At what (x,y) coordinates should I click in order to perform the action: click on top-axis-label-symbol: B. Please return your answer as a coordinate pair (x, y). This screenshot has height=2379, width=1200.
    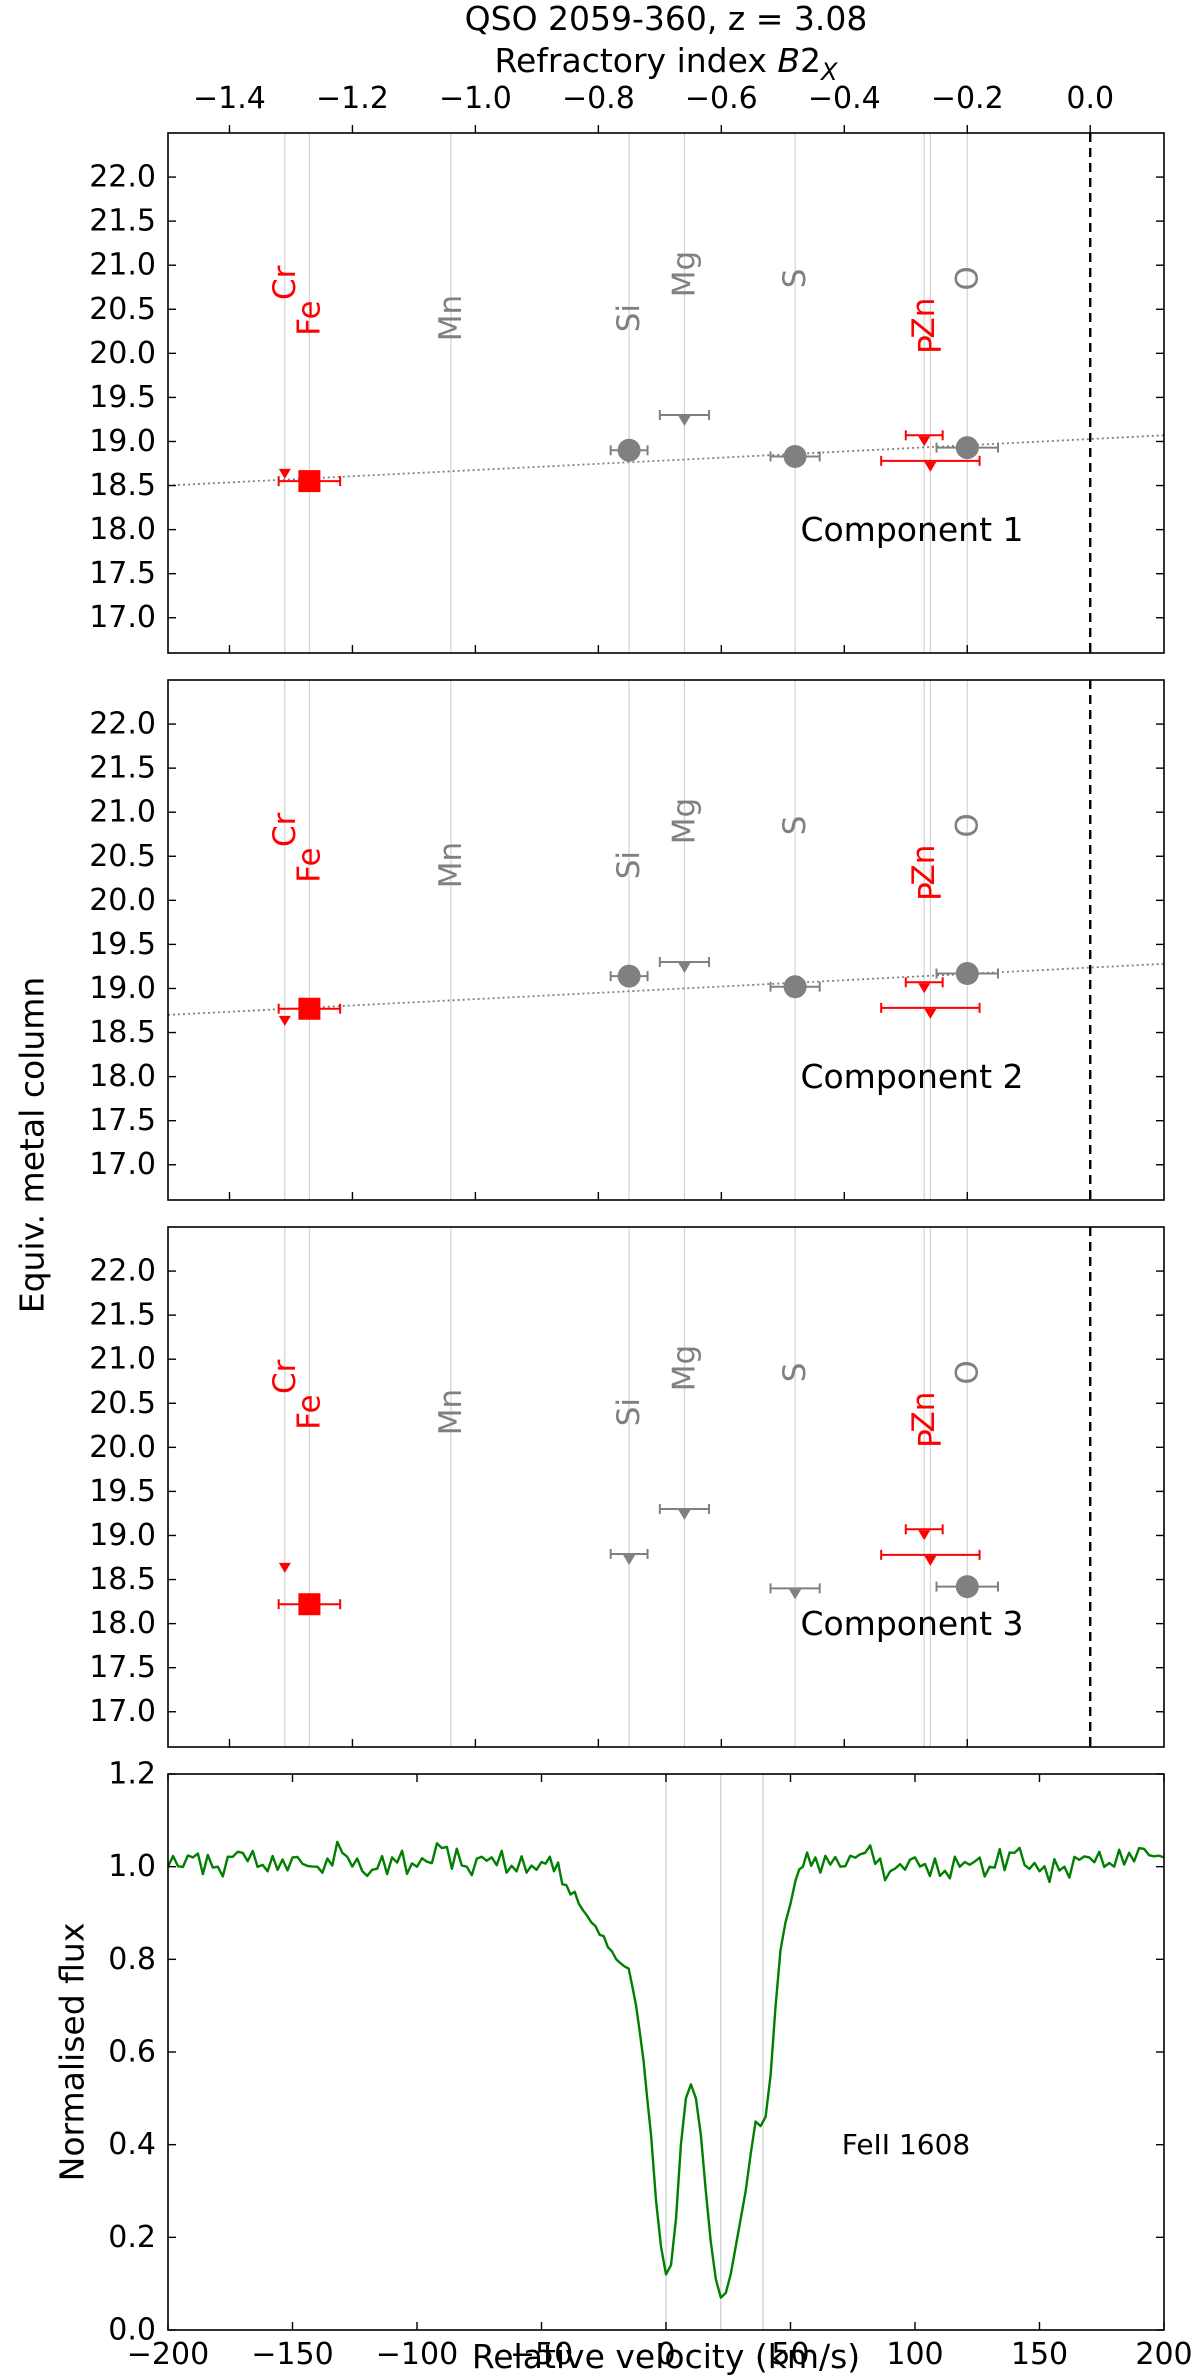
    Looking at the image, I should click on (788, 60).